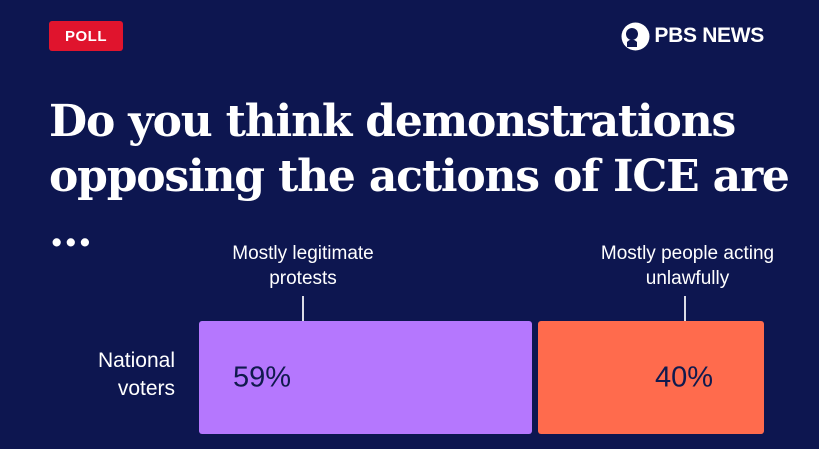 This screenshot has width=819, height=449. What do you see at coordinates (709, 35) in the screenshot?
I see `brand-name: PBS NEWS` at bounding box center [709, 35].